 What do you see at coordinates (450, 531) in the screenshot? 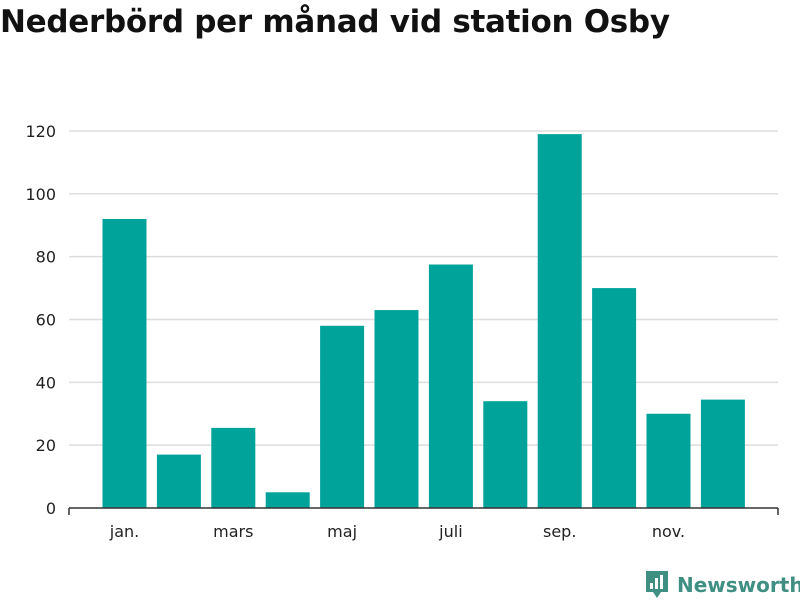
I see `x-tick-label: juli` at bounding box center [450, 531].